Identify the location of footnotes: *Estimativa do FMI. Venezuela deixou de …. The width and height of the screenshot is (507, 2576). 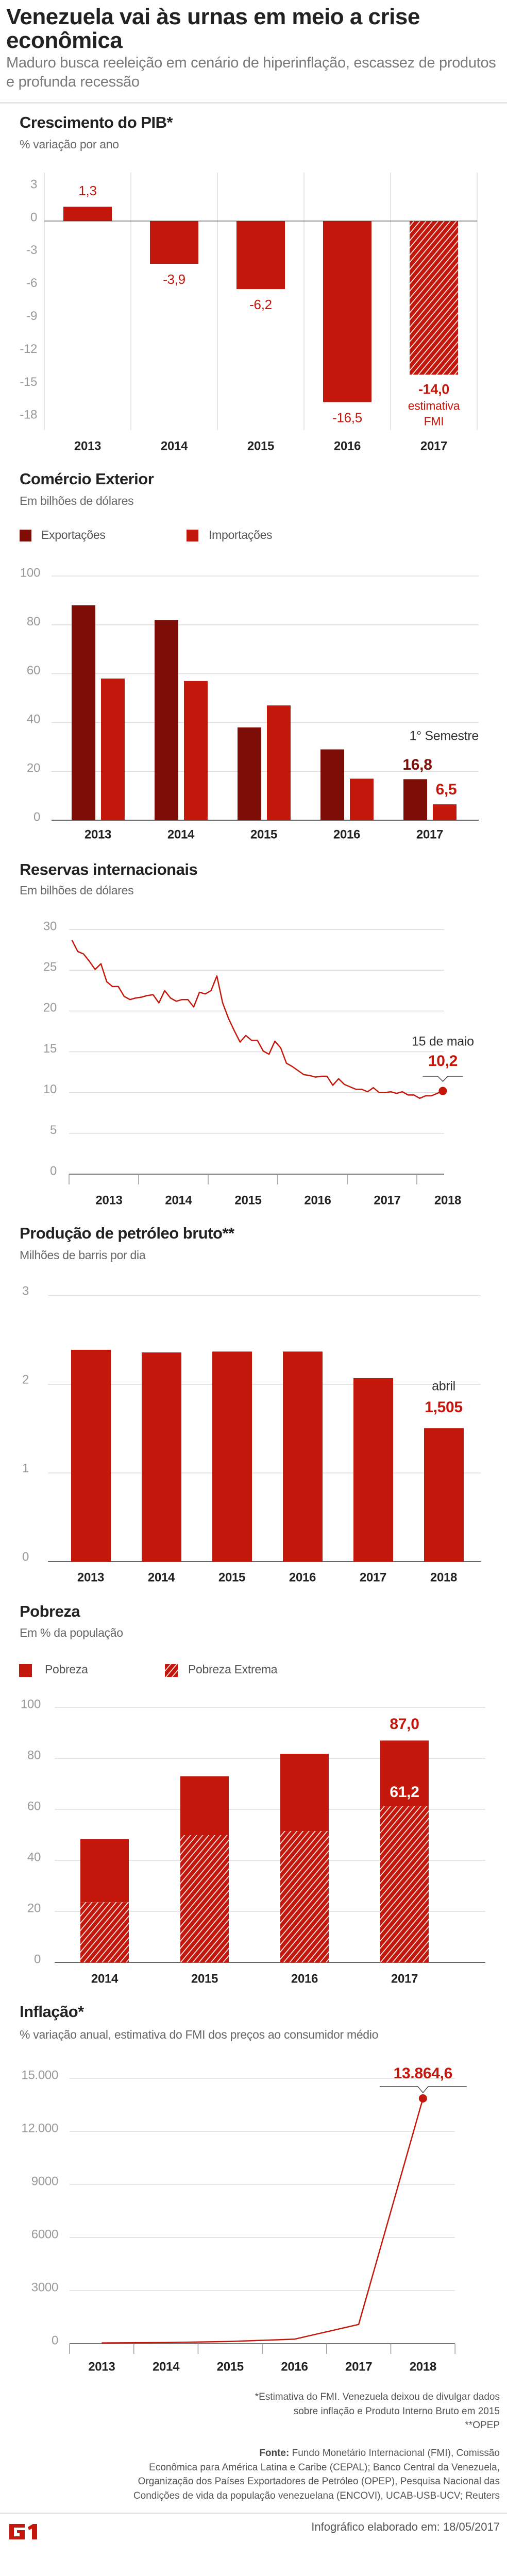
(268, 2411).